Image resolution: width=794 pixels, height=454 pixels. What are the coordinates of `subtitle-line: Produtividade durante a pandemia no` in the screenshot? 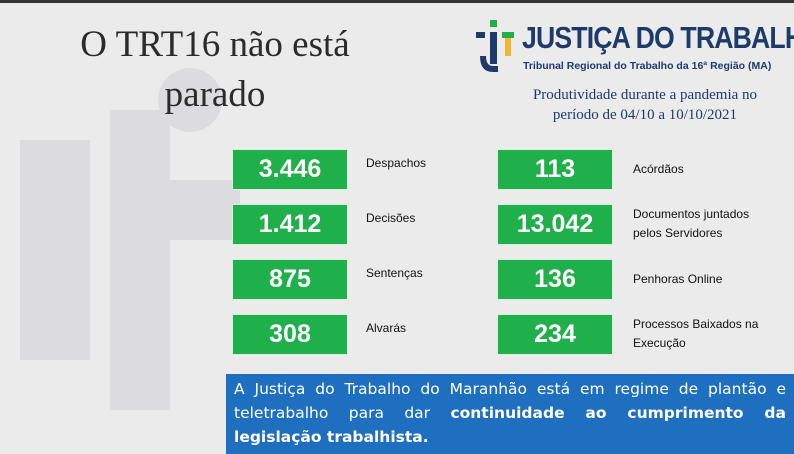 It's located at (645, 95).